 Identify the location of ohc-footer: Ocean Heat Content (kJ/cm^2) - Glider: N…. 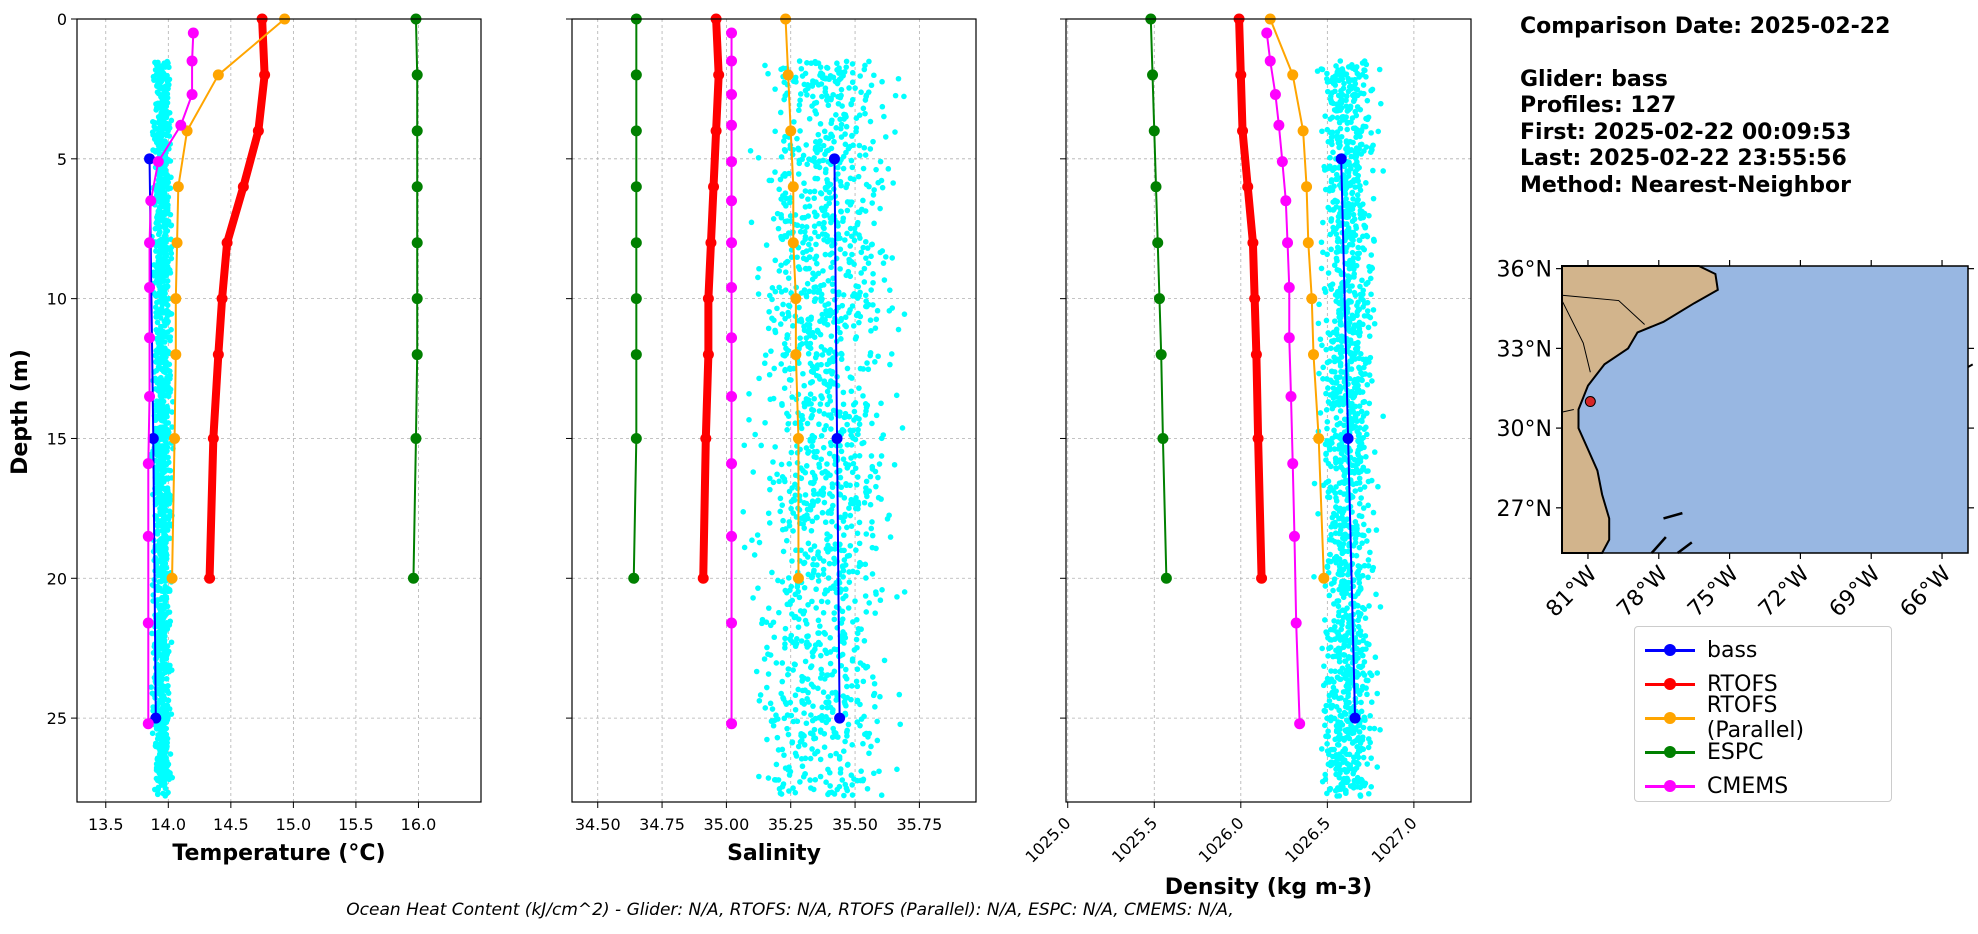
(790, 910).